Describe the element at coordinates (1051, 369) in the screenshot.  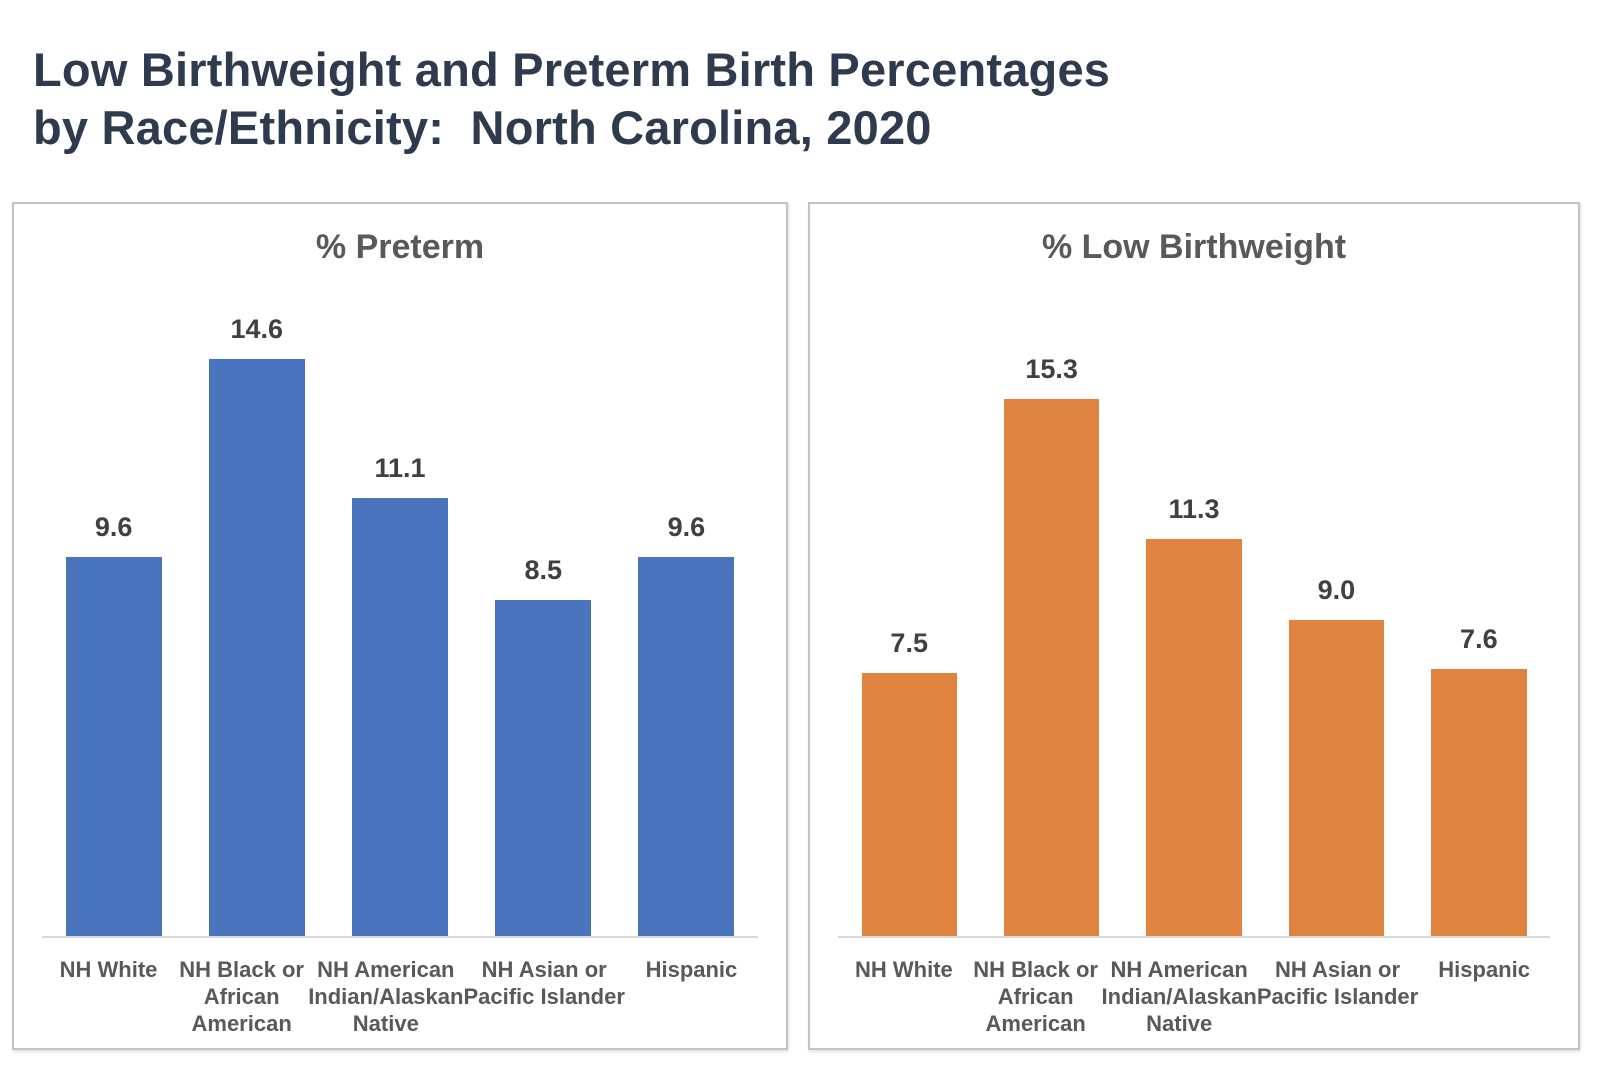
I see `bar-value-label: 15.3` at that location.